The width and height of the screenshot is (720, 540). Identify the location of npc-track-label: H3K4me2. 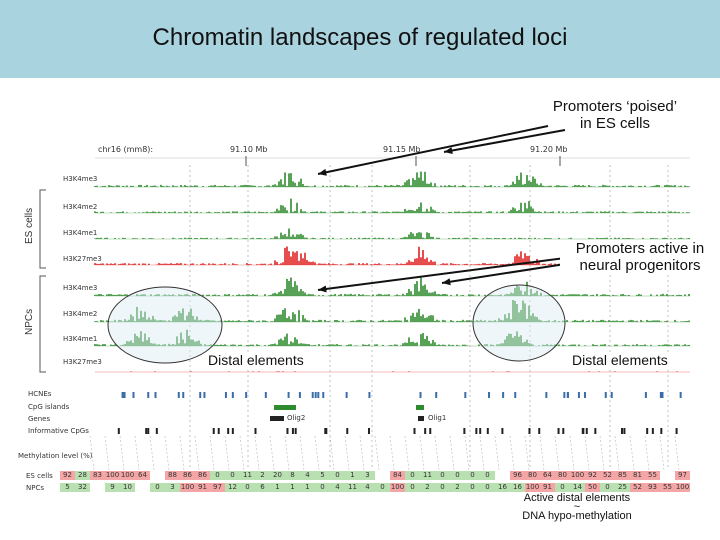
(80, 314).